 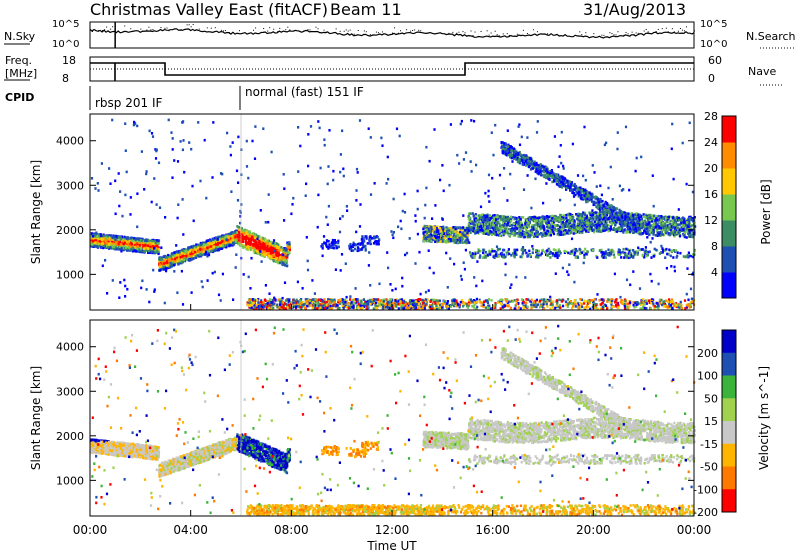 I want to click on freq-label: Freq., so click(x=18, y=60).